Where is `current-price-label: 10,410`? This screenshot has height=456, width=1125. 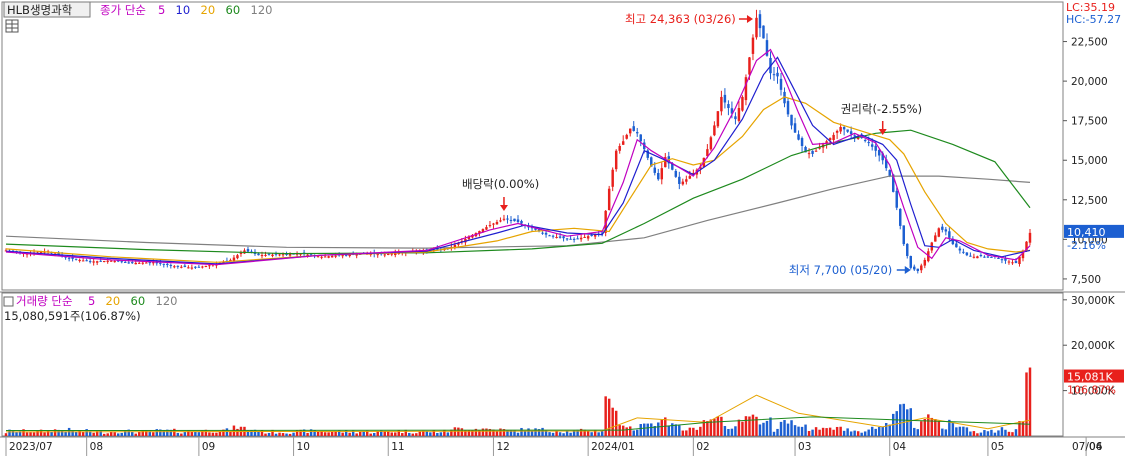 current-price-label: 10,410 is located at coordinates (1086, 232).